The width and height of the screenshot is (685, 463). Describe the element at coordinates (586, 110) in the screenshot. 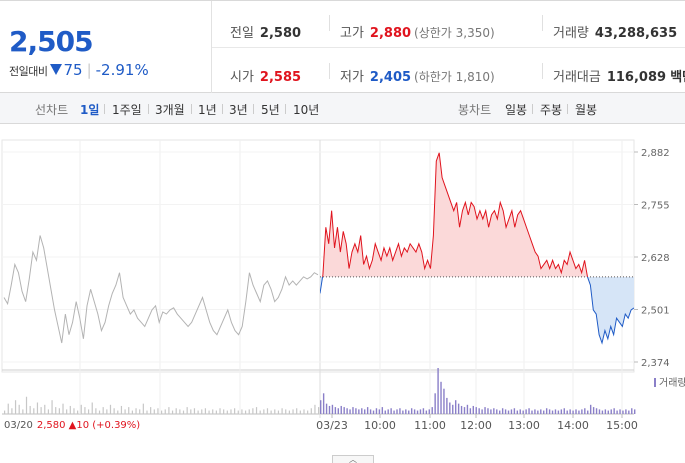

I see `tab-monthly-candle: 월봉` at that location.